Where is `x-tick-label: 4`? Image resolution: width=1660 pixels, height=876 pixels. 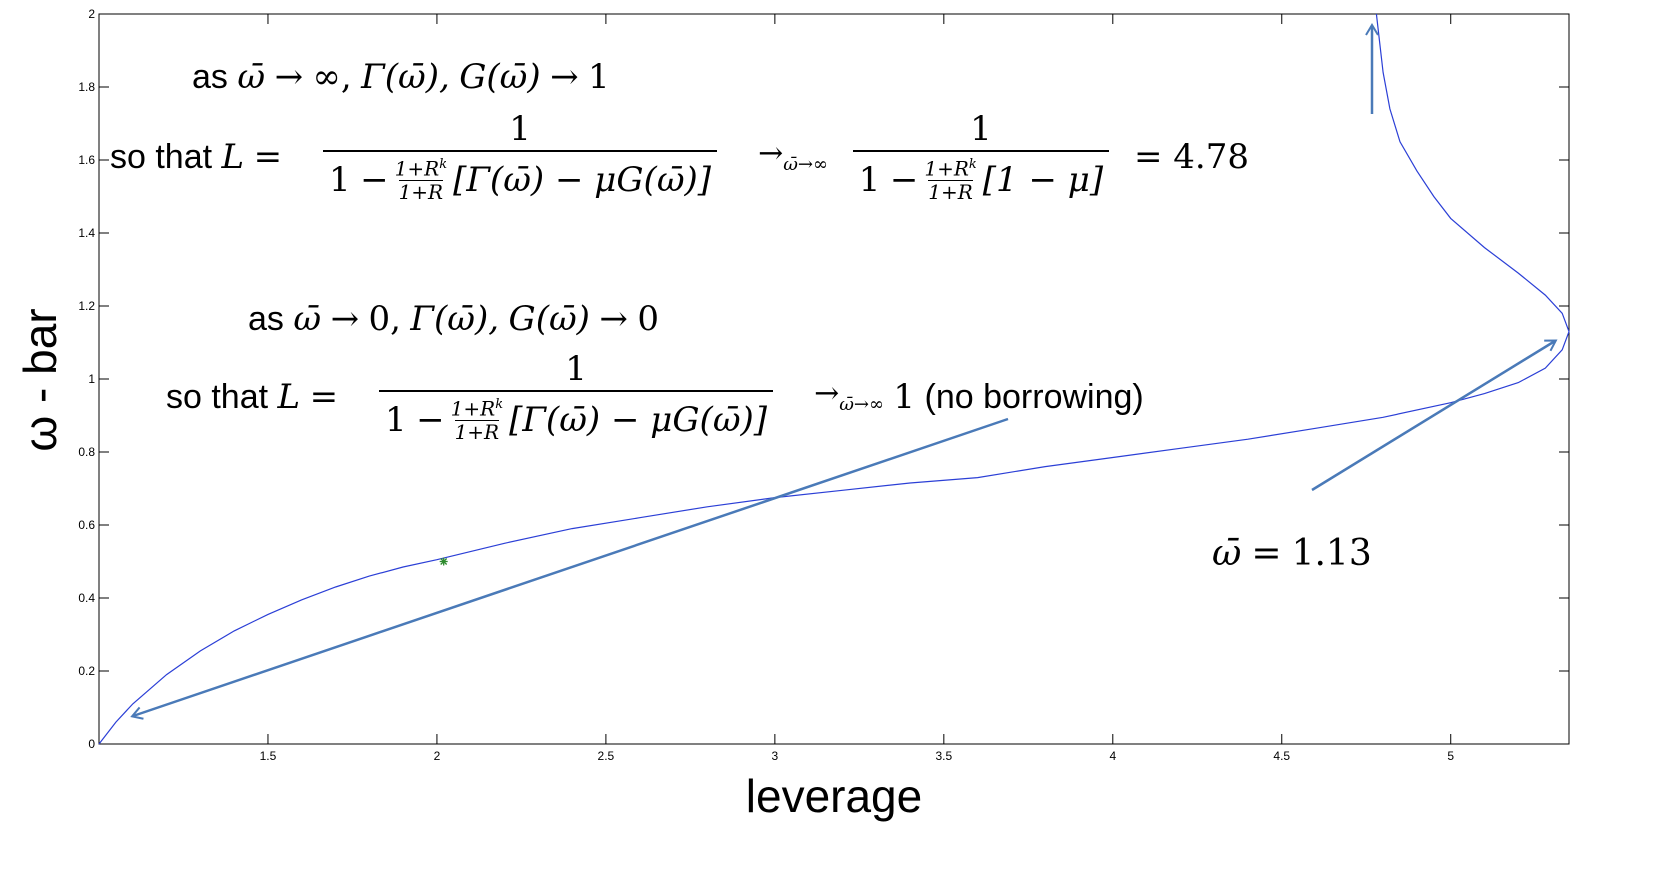 x-tick-label: 4 is located at coordinates (1112, 756).